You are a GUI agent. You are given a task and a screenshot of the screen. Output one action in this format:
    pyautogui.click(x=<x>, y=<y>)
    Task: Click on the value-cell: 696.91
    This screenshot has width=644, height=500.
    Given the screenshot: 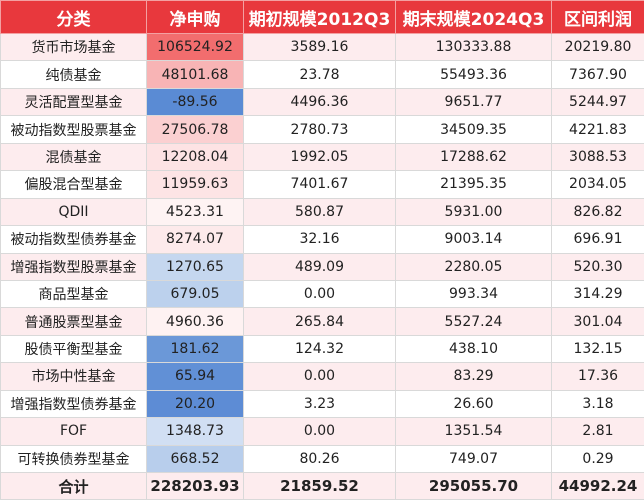 What is the action you would take?
    pyautogui.click(x=597, y=239)
    